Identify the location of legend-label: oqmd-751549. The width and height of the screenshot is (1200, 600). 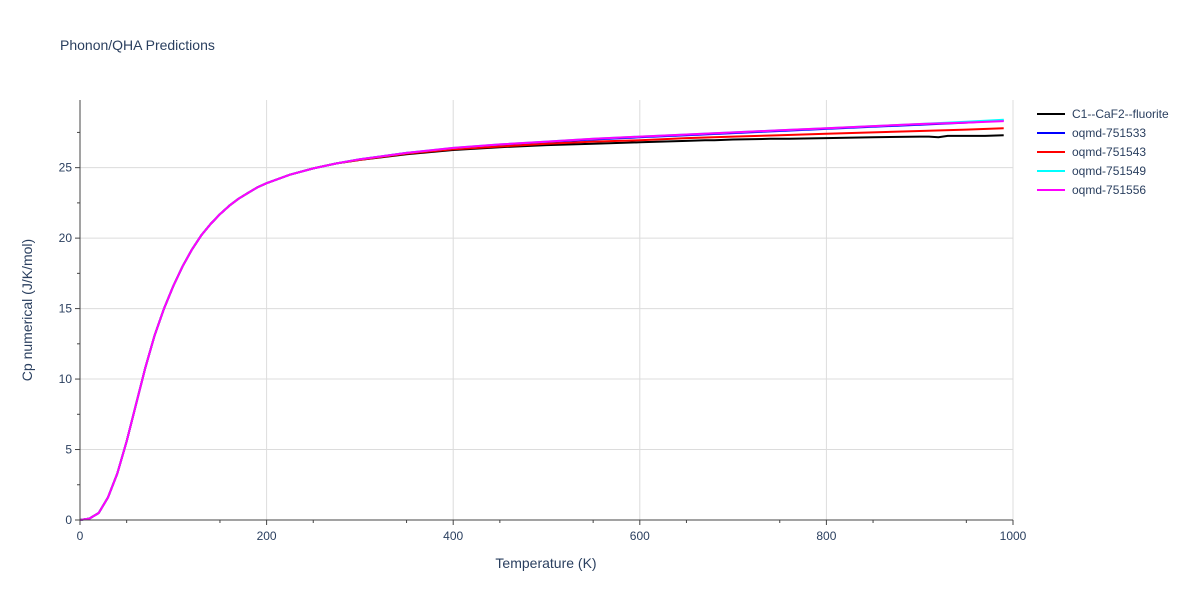
(1109, 171).